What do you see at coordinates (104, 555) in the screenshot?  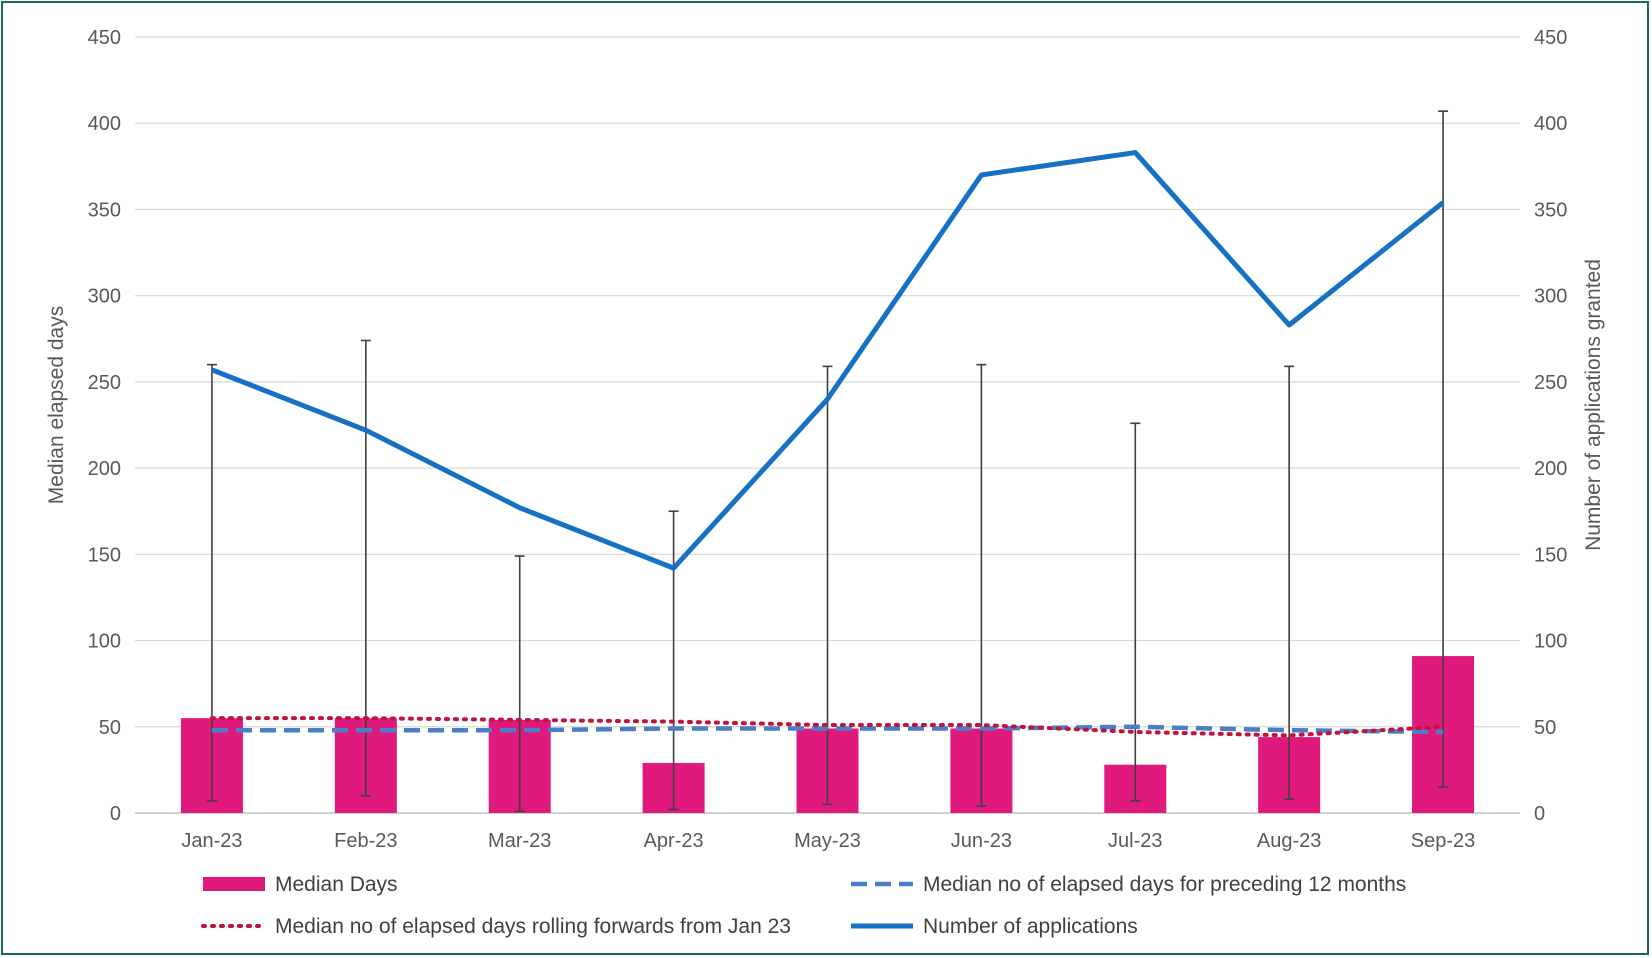 I see `y-left-tick-label: 150` at bounding box center [104, 555].